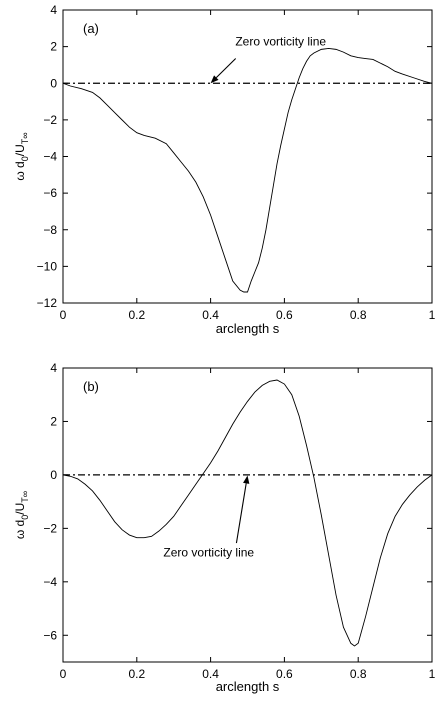 This screenshot has width=444, height=704. Describe the element at coordinates (432, 674) in the screenshot. I see `x-tick-label-b: 1` at that location.